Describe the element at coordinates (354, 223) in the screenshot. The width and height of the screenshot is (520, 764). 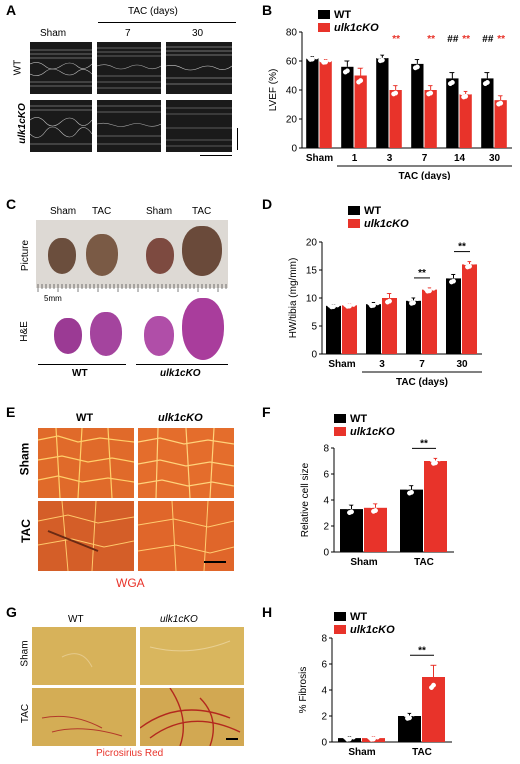
I see `legend-swatch-ulk1cko` at that location.